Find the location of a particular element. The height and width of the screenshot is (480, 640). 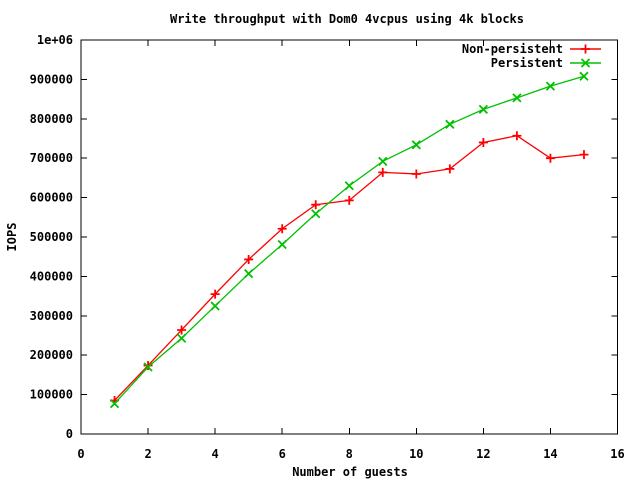

legend-label-persistent: Persistent is located at coordinates (527, 63).